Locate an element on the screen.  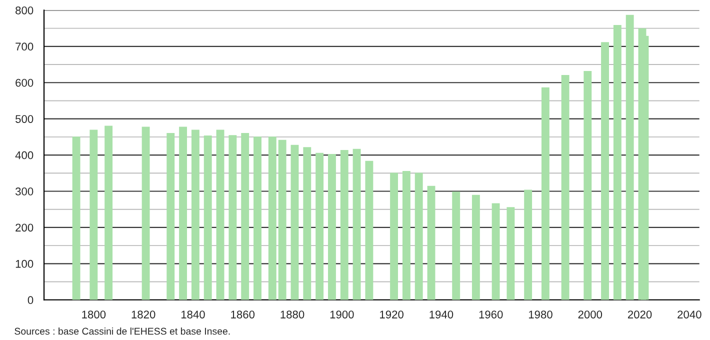
x-tick-label: 1840 is located at coordinates (193, 314).